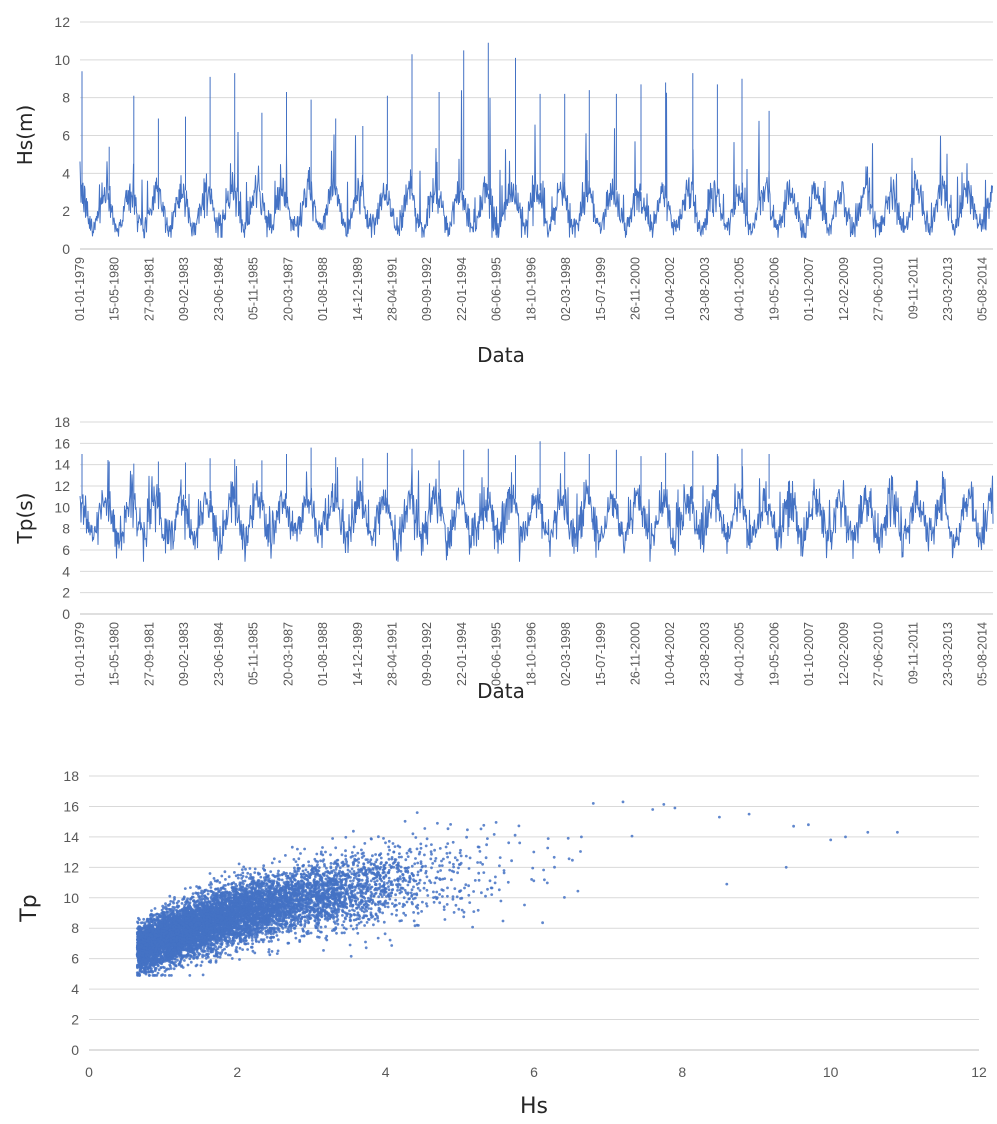 The image size is (997, 1124). Describe the element at coordinates (62, 465) in the screenshot. I see `tp-chart-y-tick-label: 14` at that location.